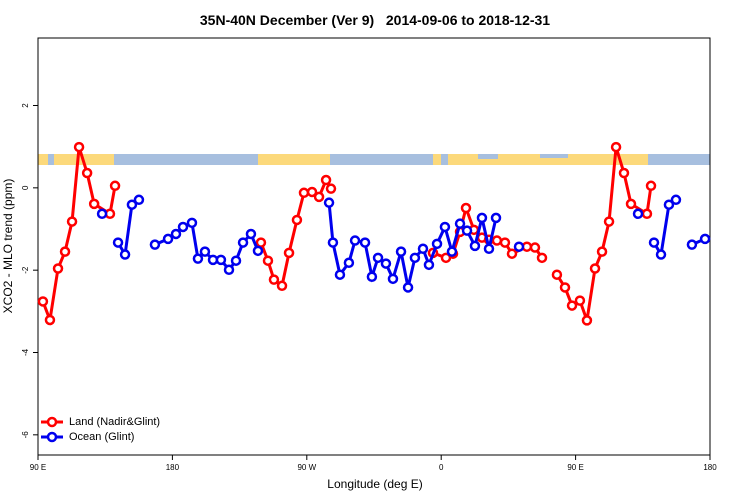  Describe the element at coordinates (25, 187) in the screenshot. I see `y-tick-label: 0` at that location.